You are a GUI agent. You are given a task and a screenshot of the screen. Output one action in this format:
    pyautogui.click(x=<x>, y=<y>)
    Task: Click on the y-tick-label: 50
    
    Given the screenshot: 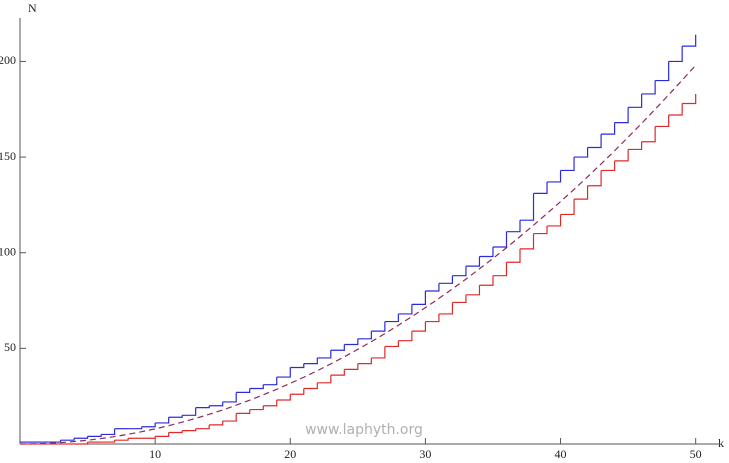 What is the action you would take?
    pyautogui.click(x=10, y=347)
    